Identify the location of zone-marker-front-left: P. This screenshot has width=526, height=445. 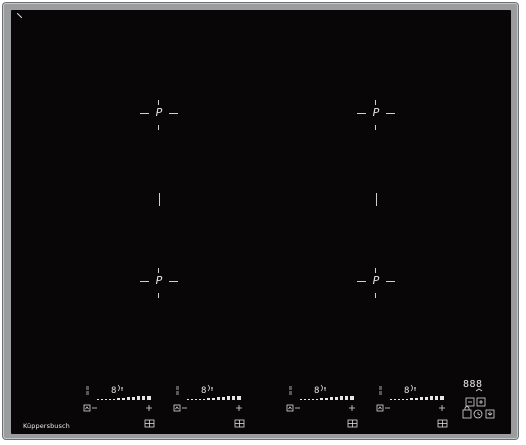
(159, 283).